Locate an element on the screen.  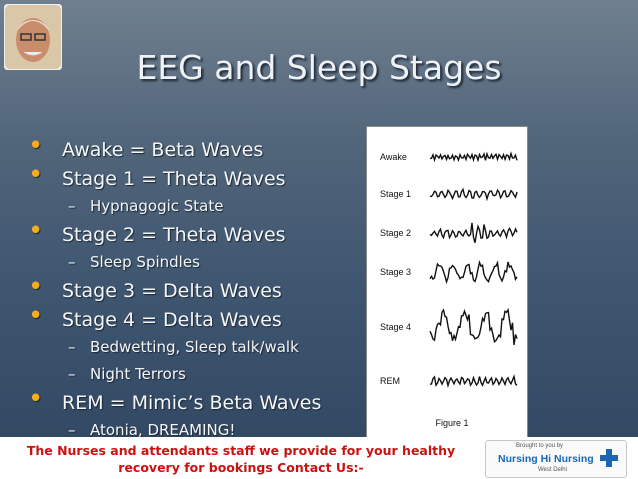
bullet-item: – Atonia, DREAMING! is located at coordinates (151, 429).